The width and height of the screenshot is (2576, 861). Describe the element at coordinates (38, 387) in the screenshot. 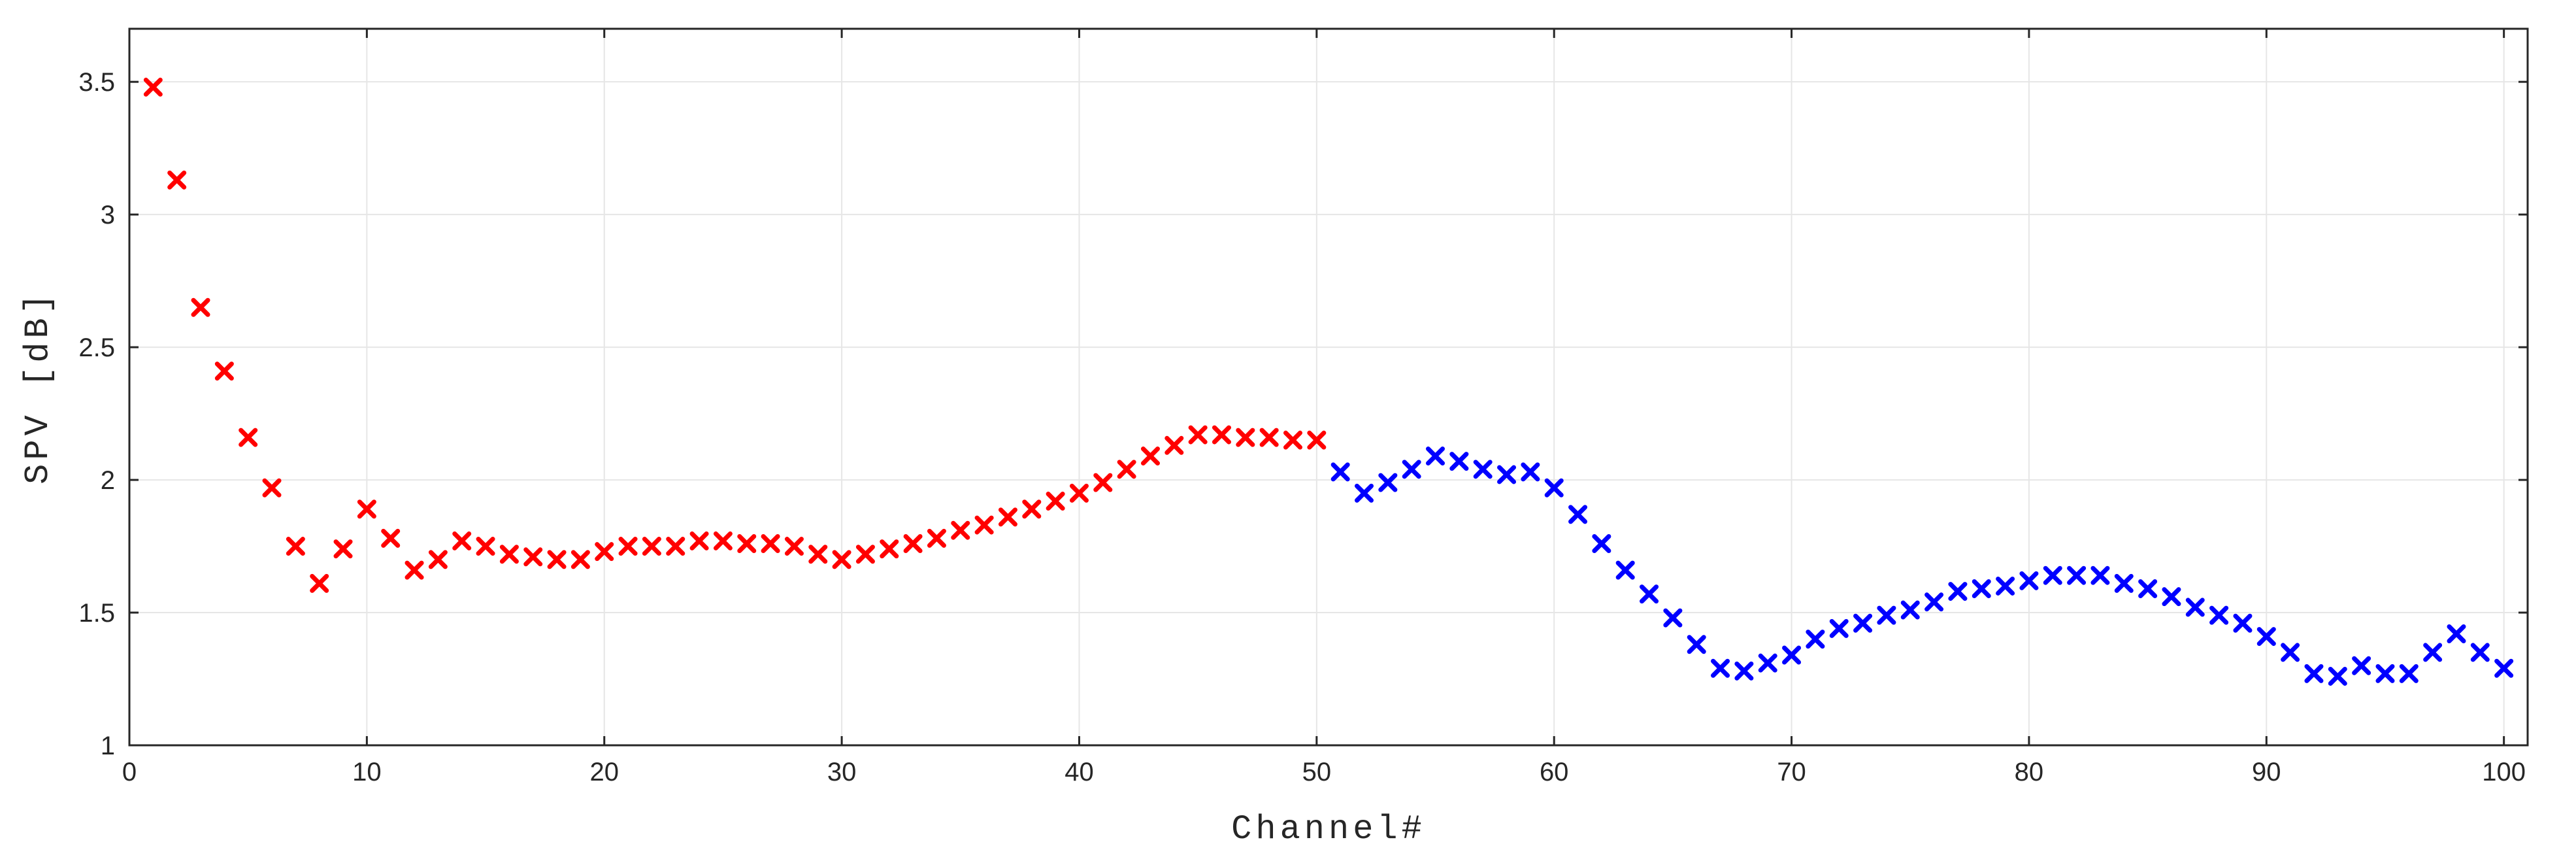

I see `y-axis-title: SPV [dB]` at that location.